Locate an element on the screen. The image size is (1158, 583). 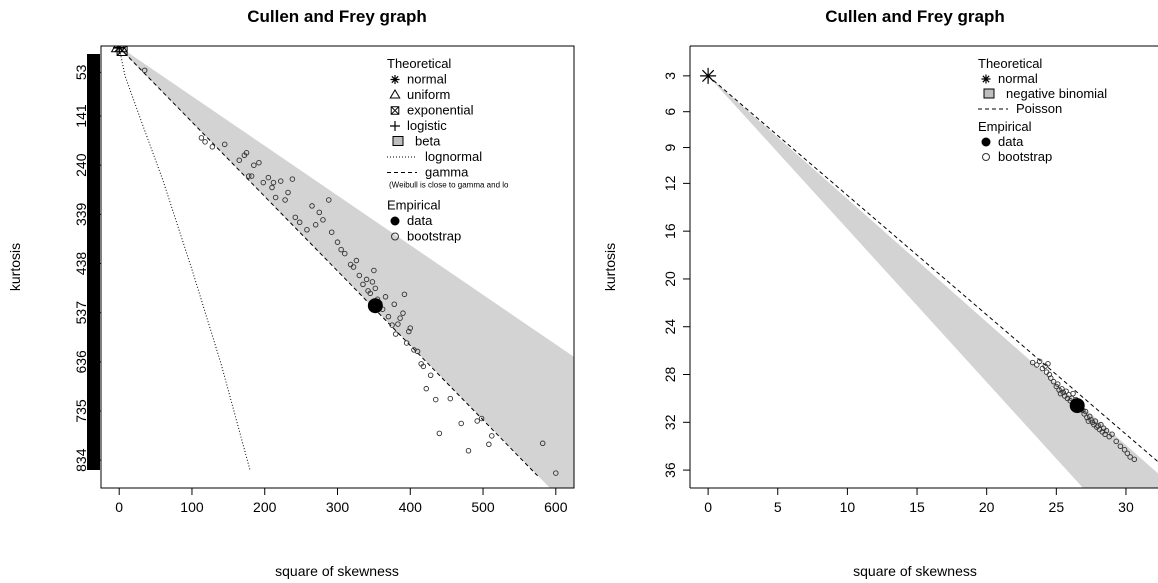
right-y-axis-label: kurtosis is located at coordinates (610, 267).